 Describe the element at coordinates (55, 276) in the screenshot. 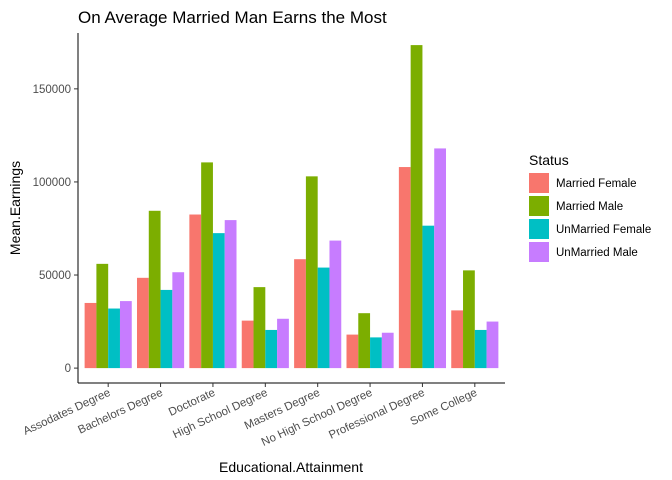

I see `y-tick-label: 50000` at that location.